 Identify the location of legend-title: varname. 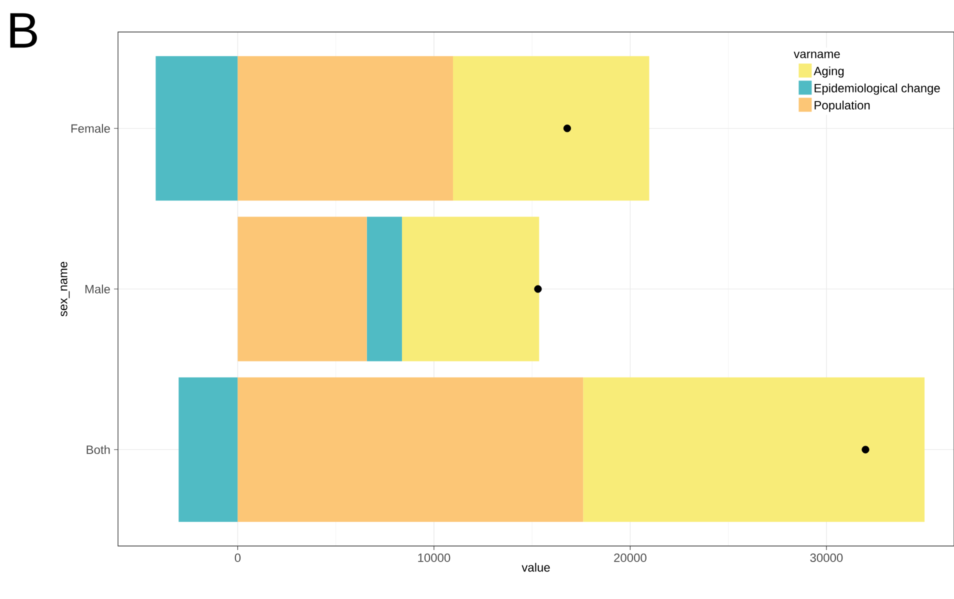
(817, 55).